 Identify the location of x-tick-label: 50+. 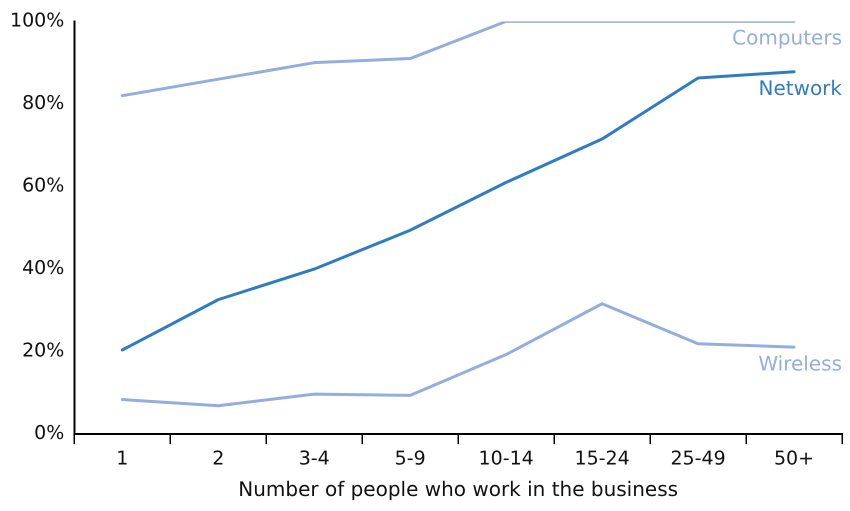
(794, 459).